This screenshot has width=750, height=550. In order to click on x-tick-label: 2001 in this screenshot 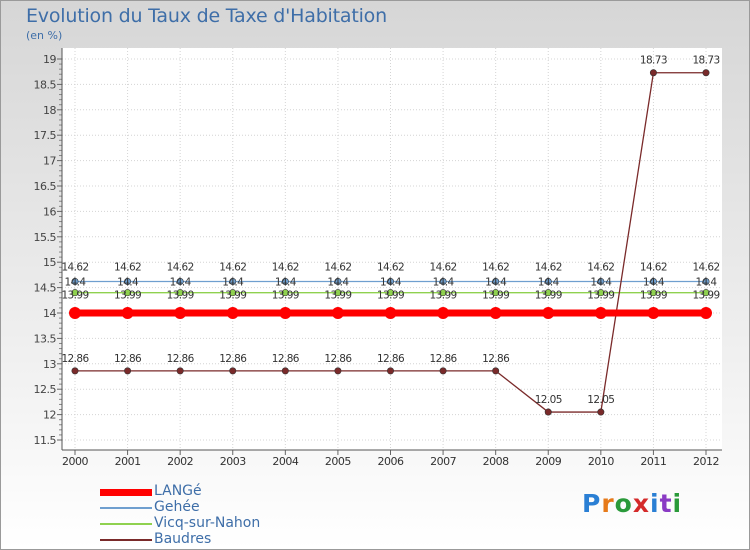, I will do `click(128, 461)`.